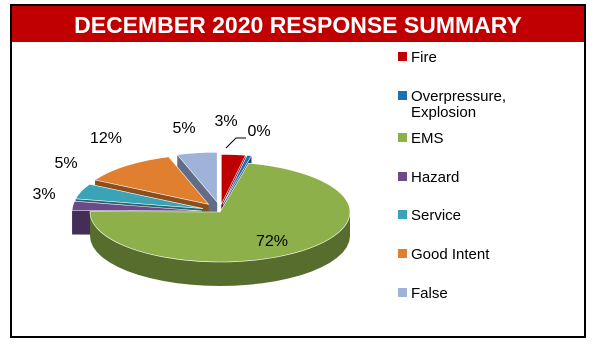 Image resolution: width=594 pixels, height=344 pixels. I want to click on legend-label: Hazard, so click(435, 177).